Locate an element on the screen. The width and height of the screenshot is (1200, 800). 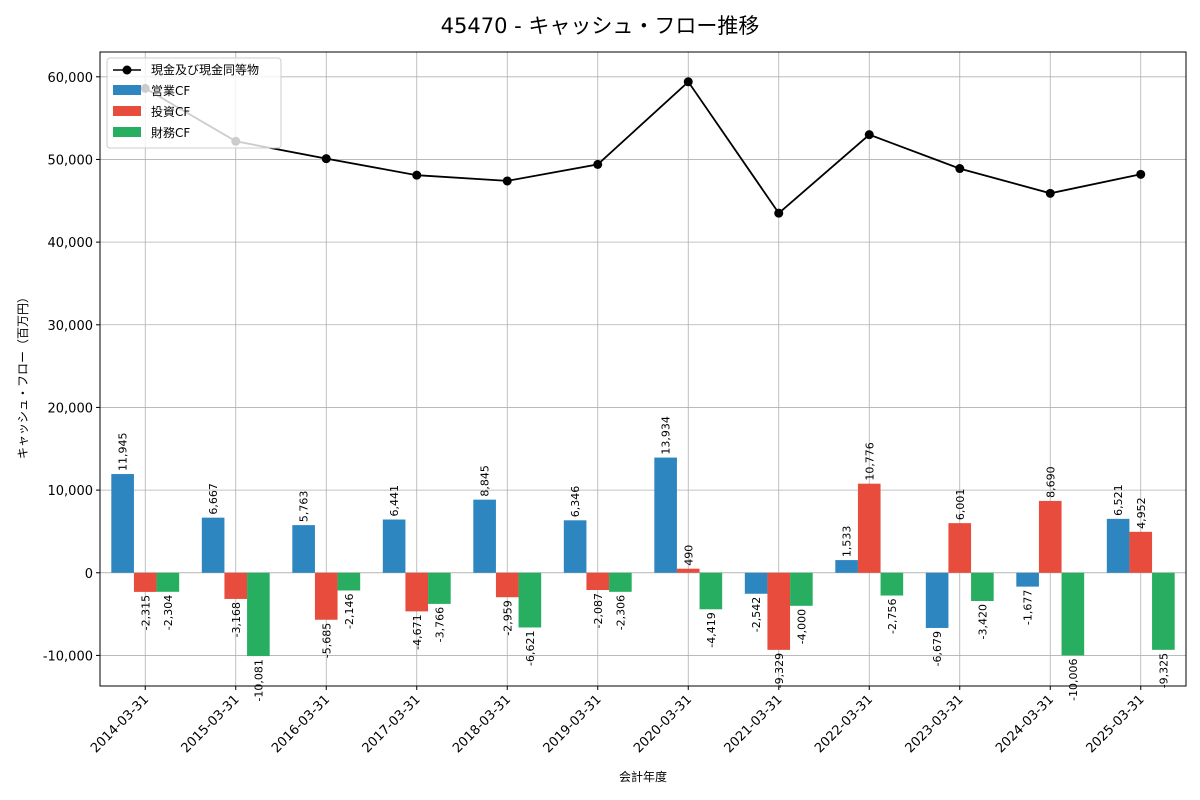
x-tick-label: 2024-03-31 is located at coordinates (1025, 724).